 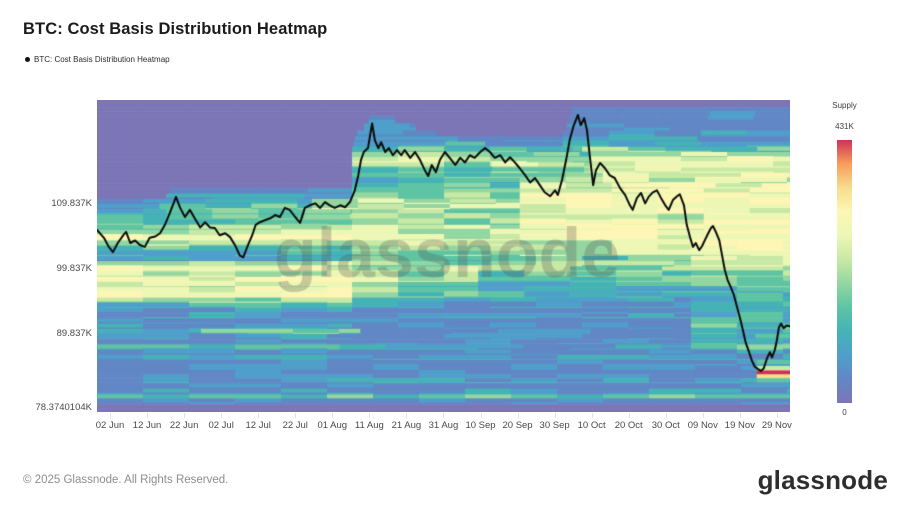 What do you see at coordinates (258, 425) in the screenshot?
I see `x-axis-tick-label: 12 Jul` at bounding box center [258, 425].